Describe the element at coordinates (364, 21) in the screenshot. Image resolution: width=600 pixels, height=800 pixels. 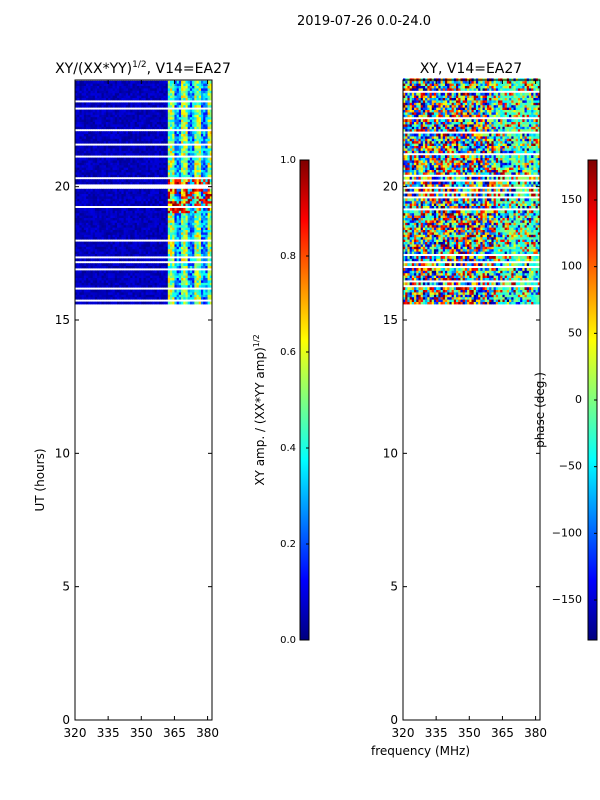
I see `figure-suptitle: 2019-07-26 0.0-24.0` at that location.